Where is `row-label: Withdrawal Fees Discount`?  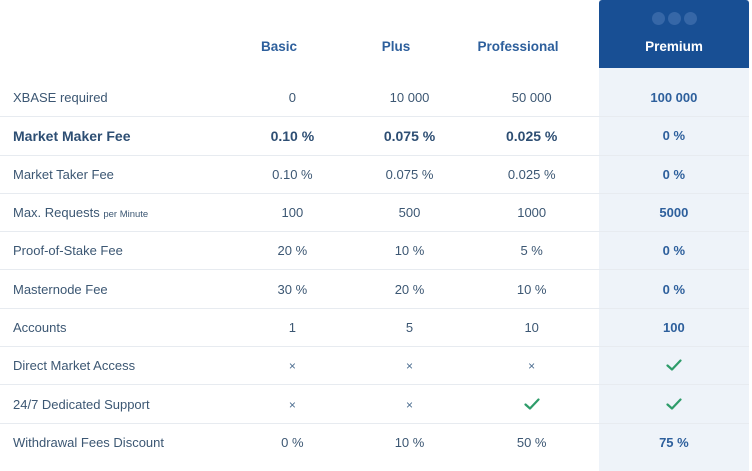
row-label: Withdrawal Fees Discount is located at coordinates (115, 442).